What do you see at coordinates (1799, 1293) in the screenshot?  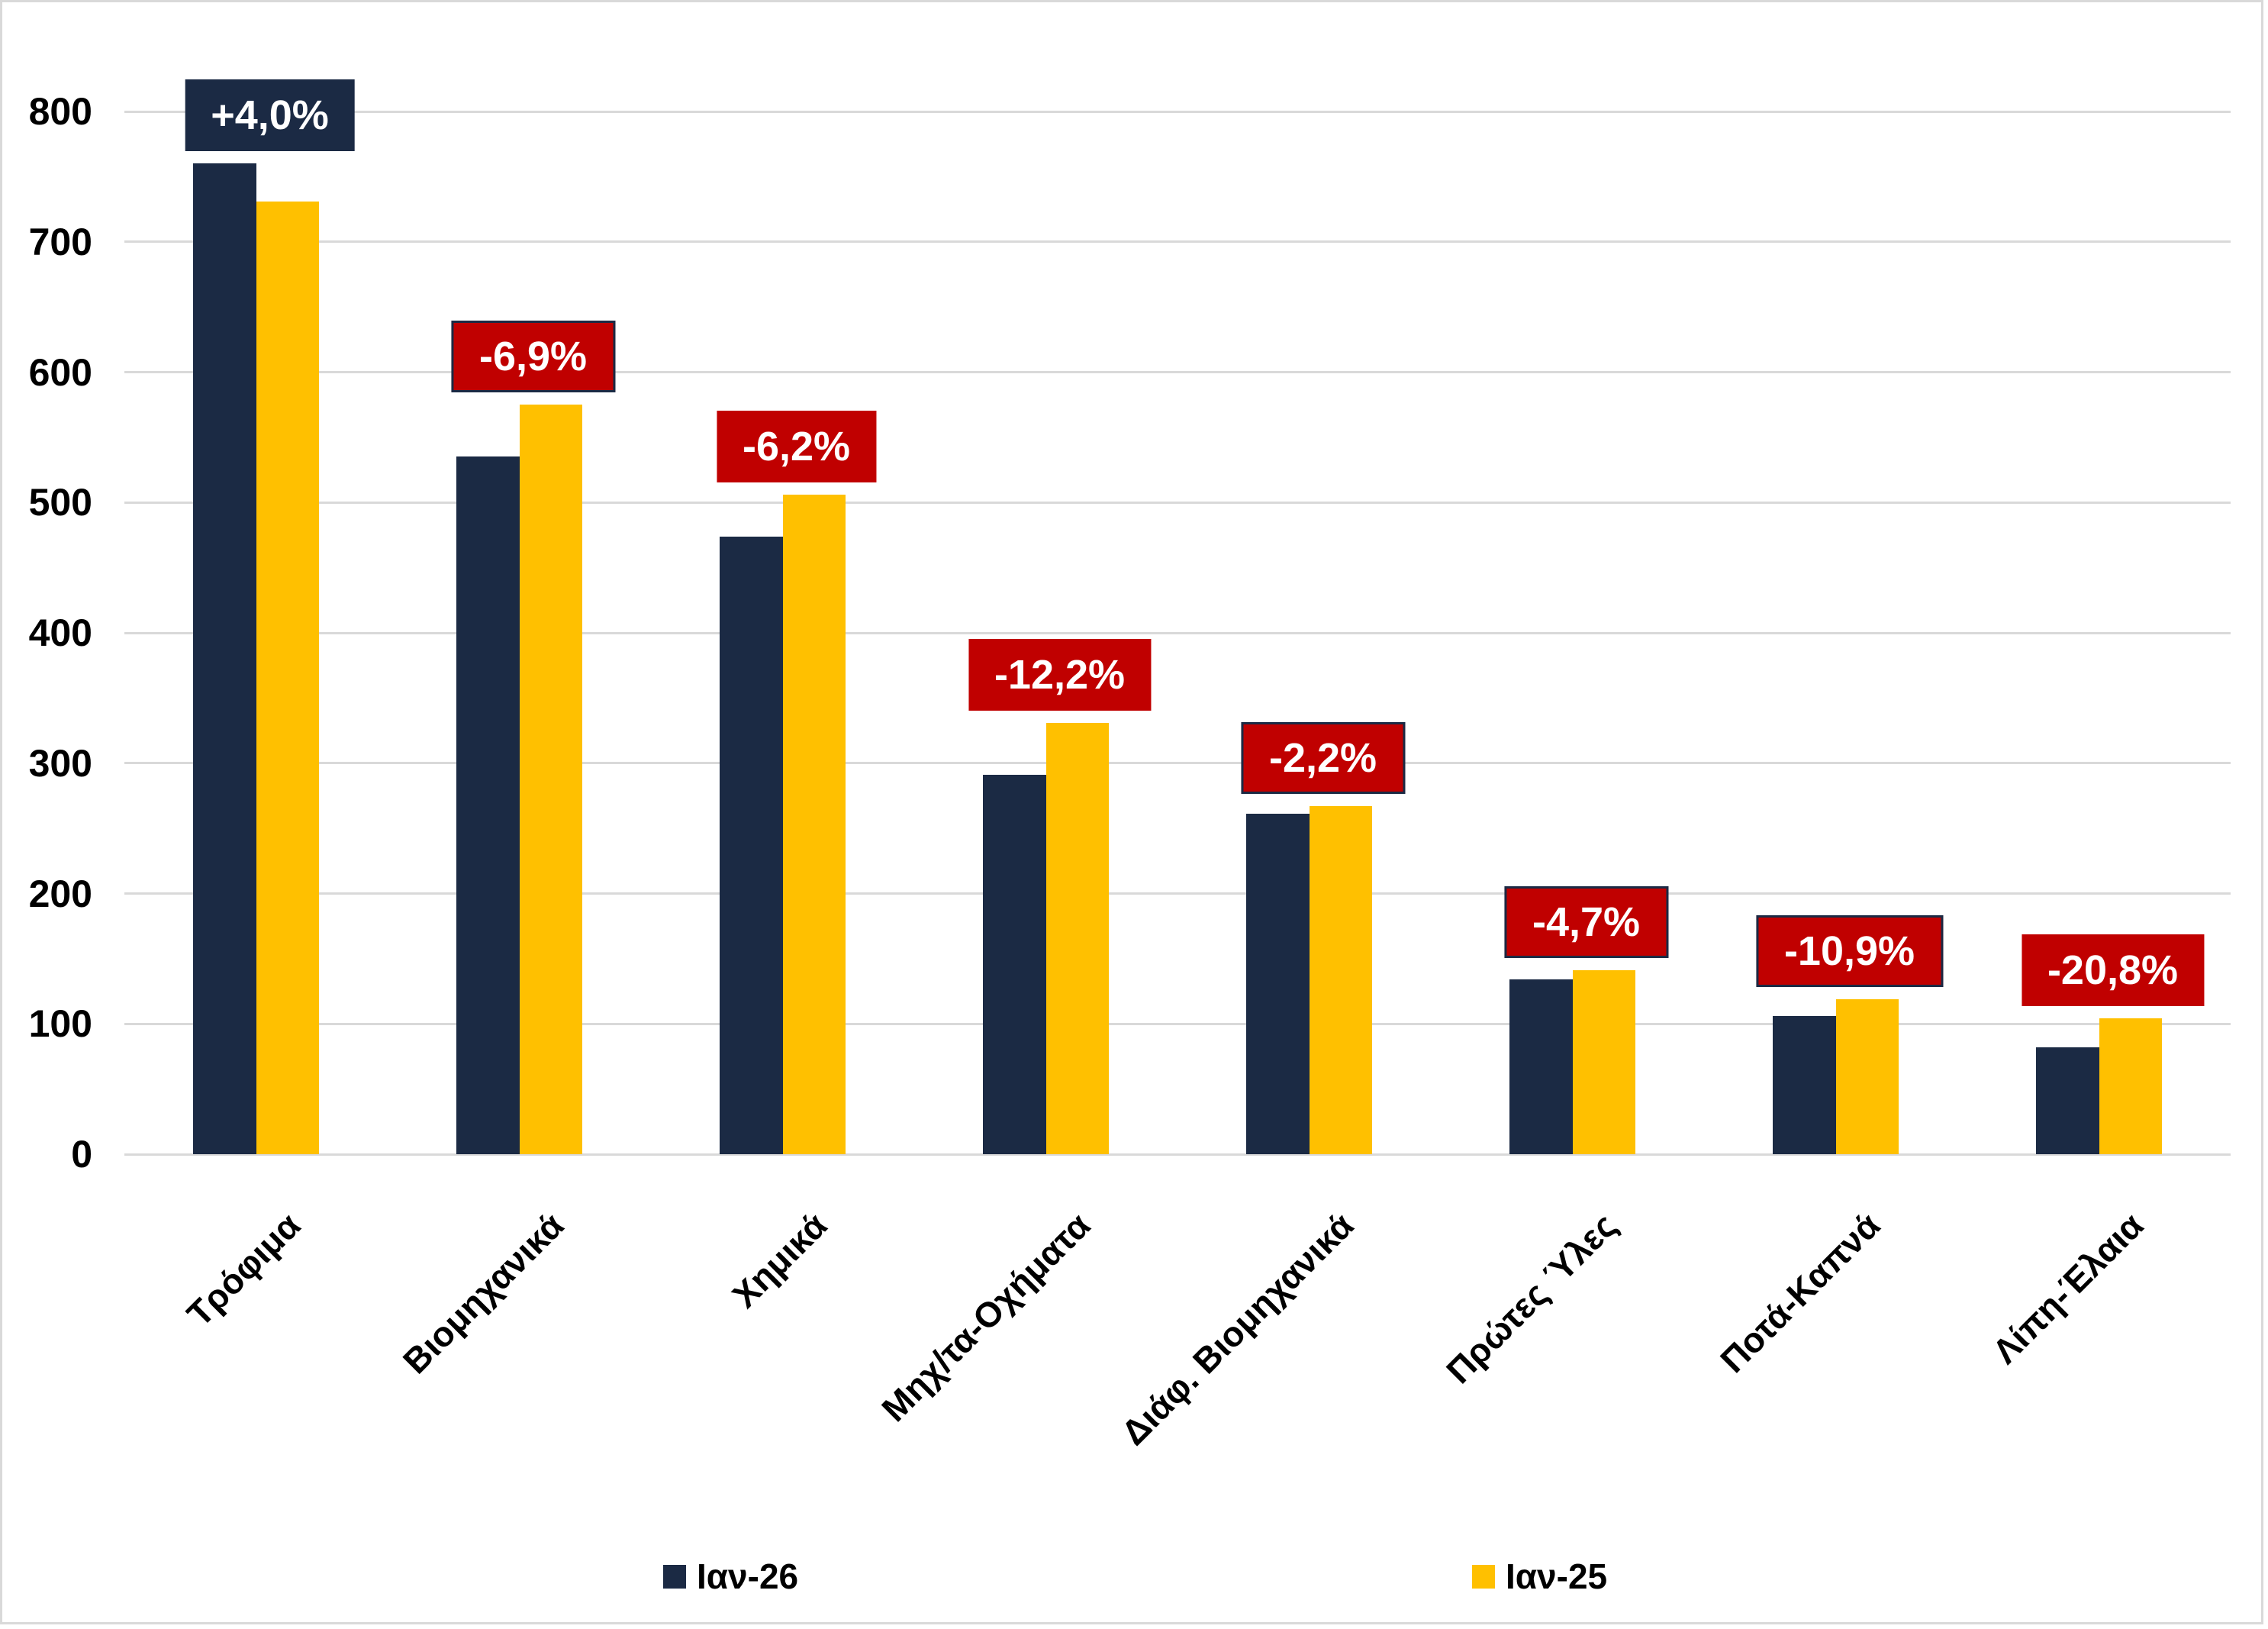 I see `category-label-6: Ποτά-Καπνά` at bounding box center [1799, 1293].